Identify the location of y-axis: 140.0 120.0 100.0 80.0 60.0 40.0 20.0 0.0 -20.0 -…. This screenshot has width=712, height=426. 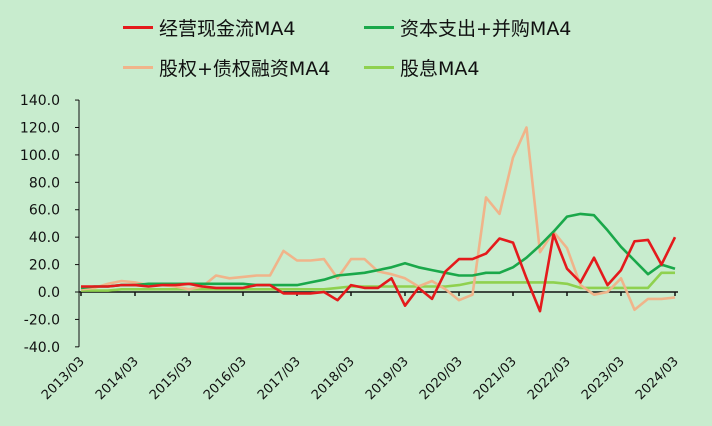
(50, 224).